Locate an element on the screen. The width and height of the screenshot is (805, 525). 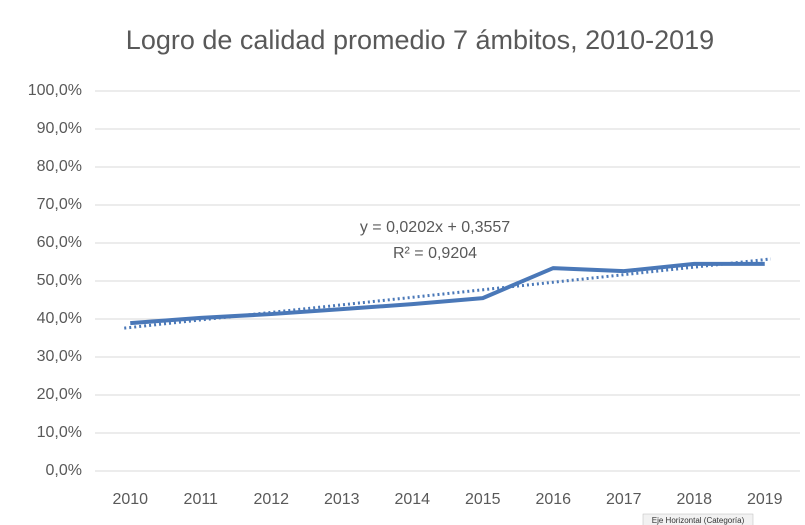
tooltip: Eje Horizontal (Categoría) is located at coordinates (698, 520).